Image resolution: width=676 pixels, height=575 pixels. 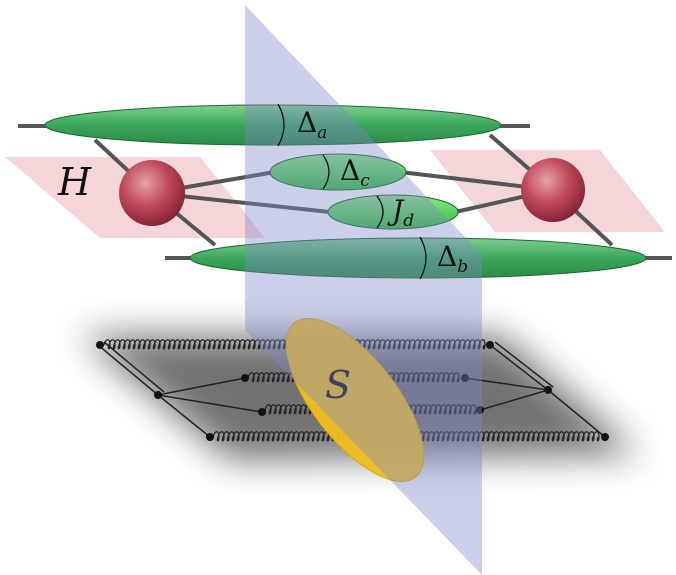 I want to click on arcs, so click(x=352, y=191).